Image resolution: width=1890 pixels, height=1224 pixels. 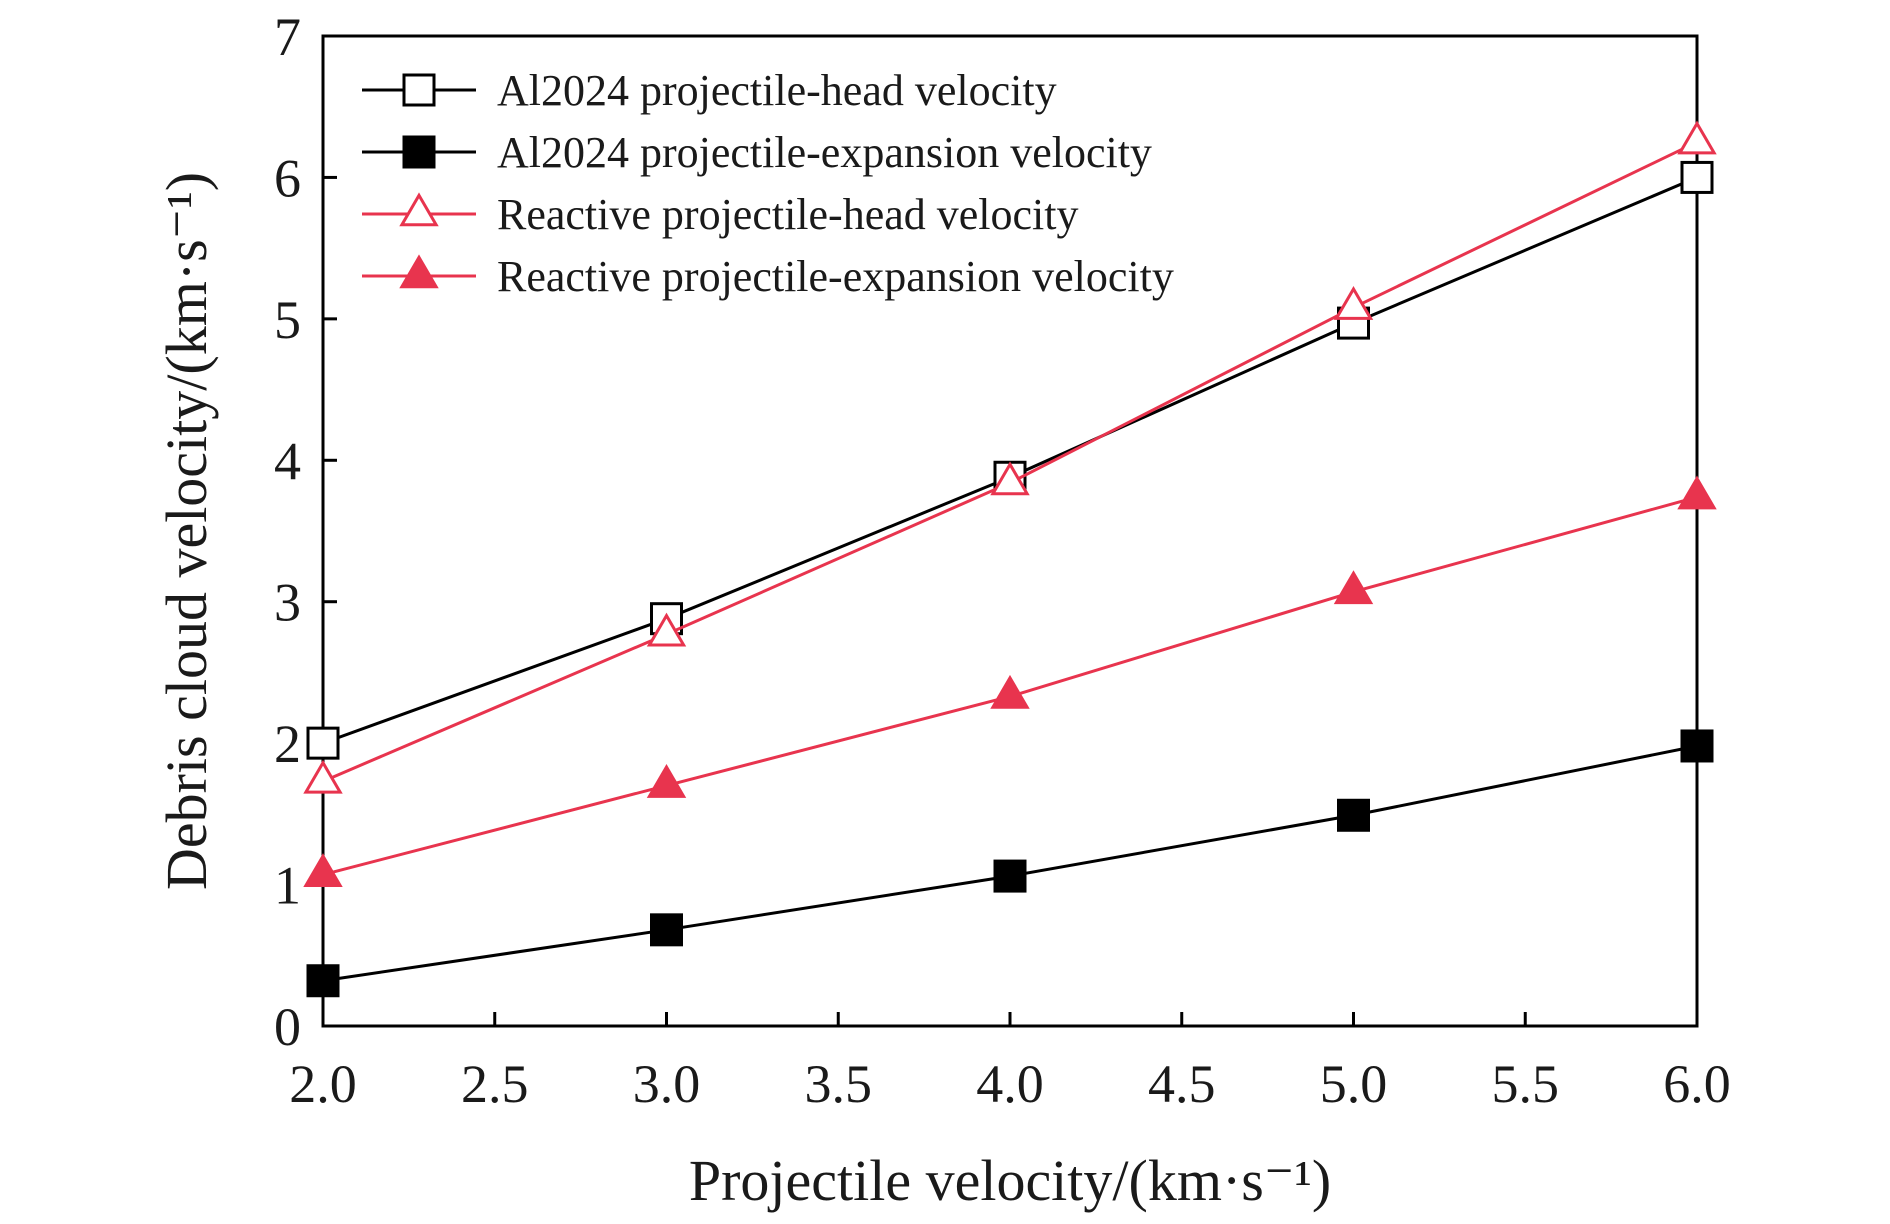 I want to click on y-tick-label: 3, so click(x=287, y=603).